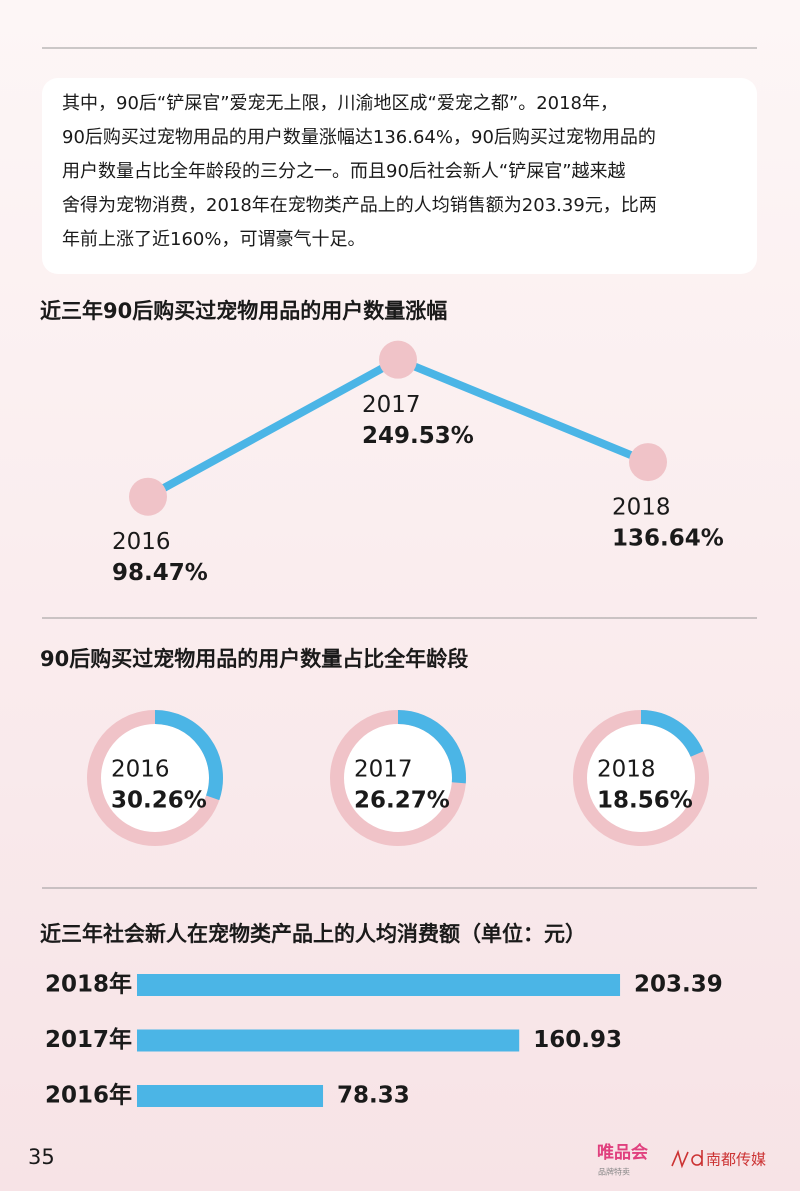 The height and width of the screenshot is (1191, 800). Describe the element at coordinates (88, 984) in the screenshot. I see `category-label: 2018年` at that location.